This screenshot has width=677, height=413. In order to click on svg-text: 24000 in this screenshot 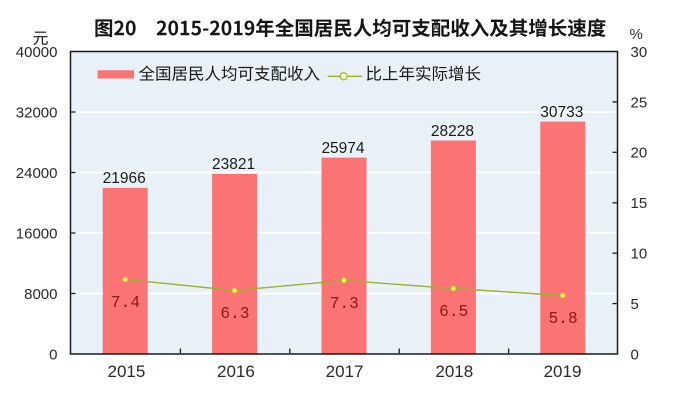, I will do `click(37, 173)`.